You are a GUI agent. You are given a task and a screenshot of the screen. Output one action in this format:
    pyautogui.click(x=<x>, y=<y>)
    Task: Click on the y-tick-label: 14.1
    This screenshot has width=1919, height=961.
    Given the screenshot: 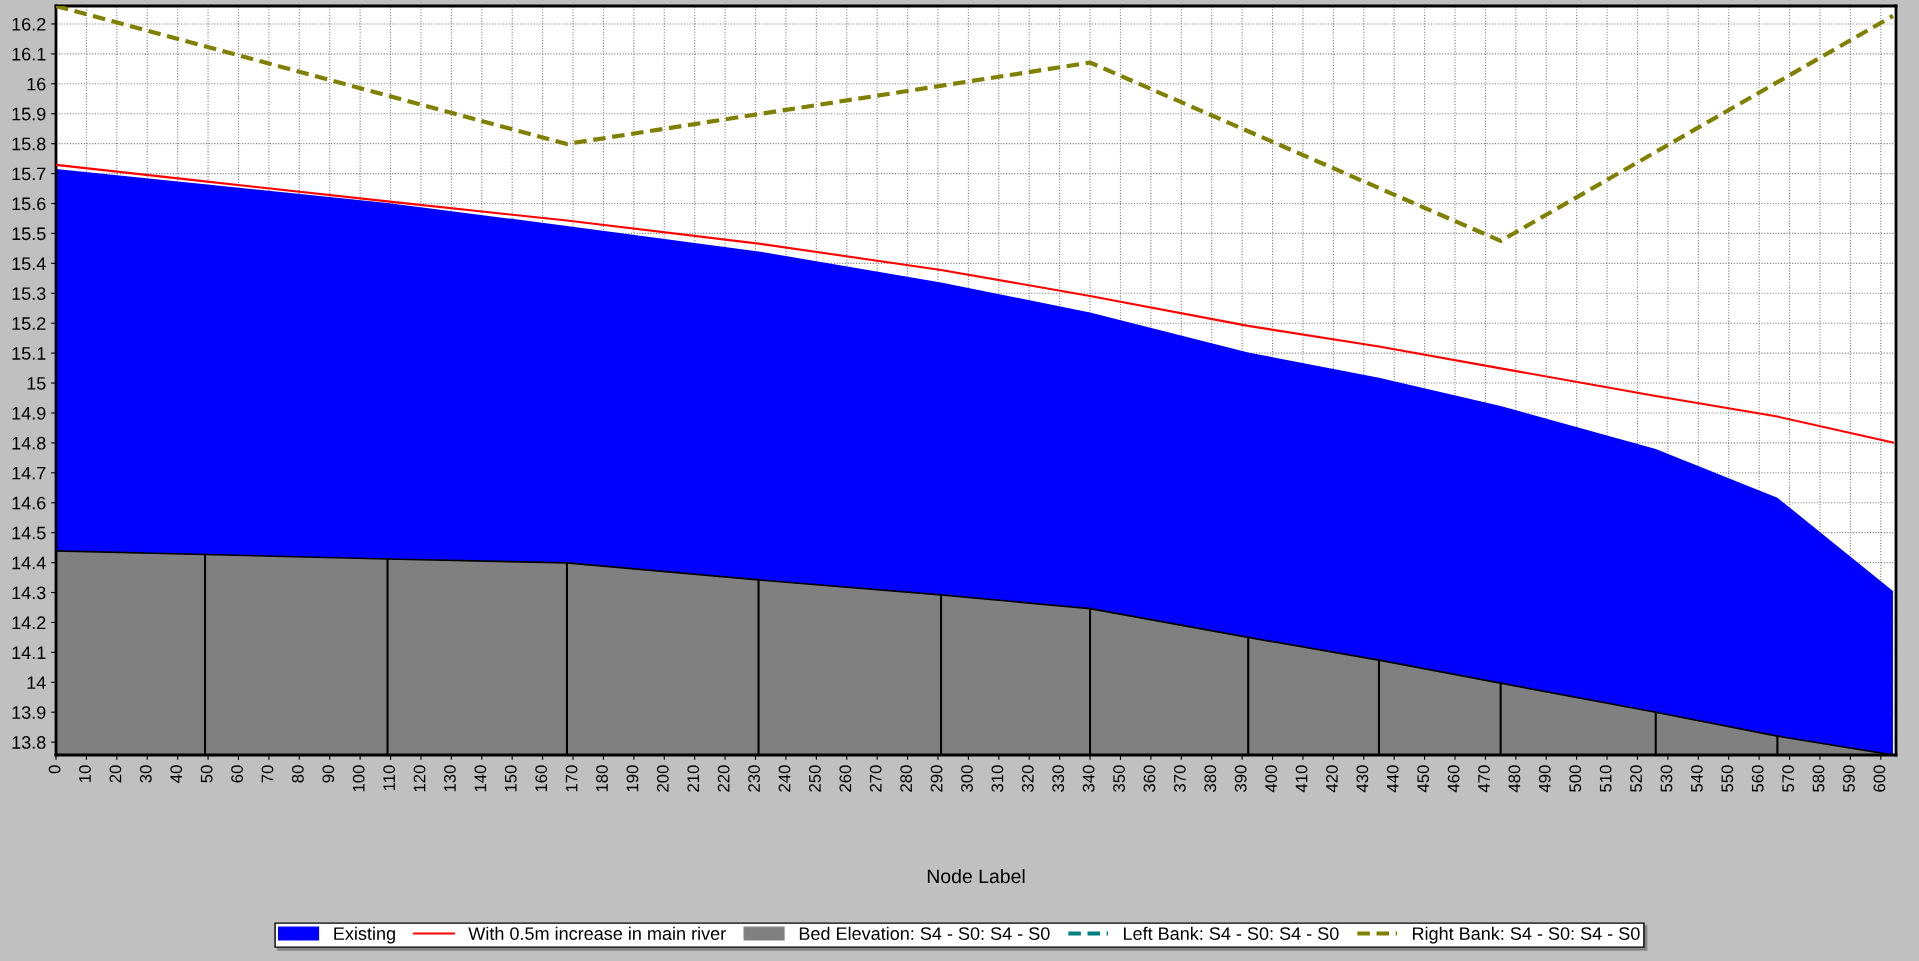 What is the action you would take?
    pyautogui.click(x=29, y=652)
    